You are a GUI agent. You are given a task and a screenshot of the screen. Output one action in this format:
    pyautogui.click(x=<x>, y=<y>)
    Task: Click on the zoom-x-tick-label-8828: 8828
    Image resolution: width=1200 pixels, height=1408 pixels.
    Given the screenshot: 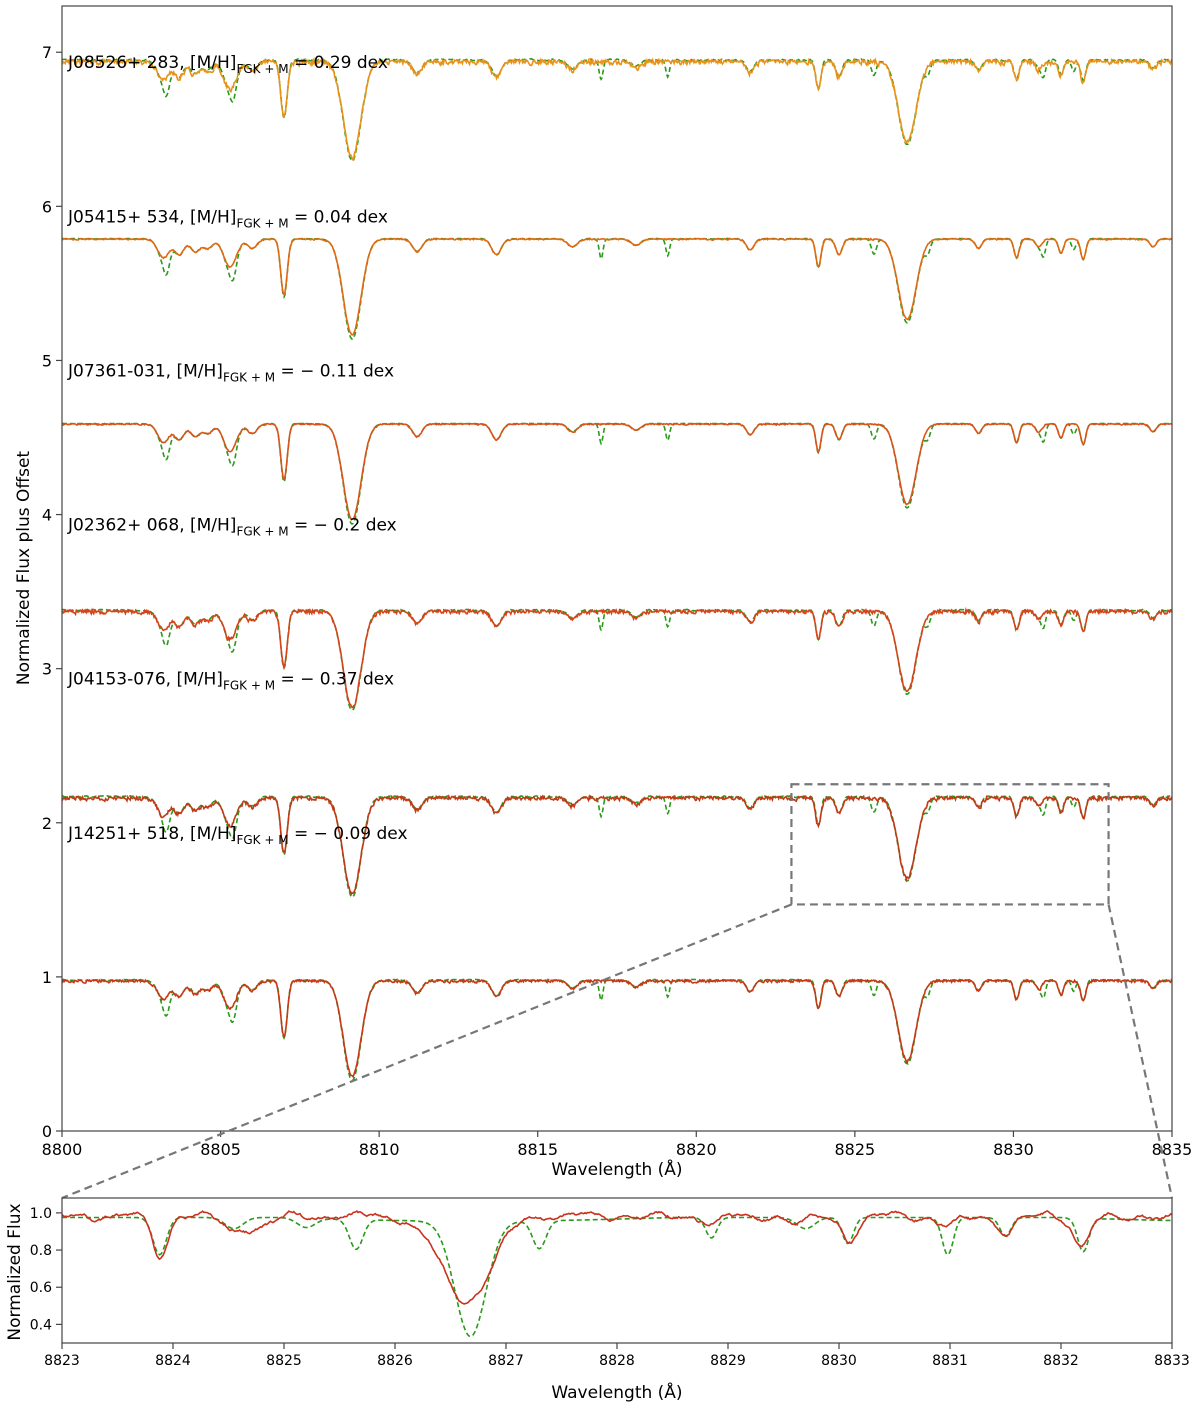 What is the action you would take?
    pyautogui.click(x=617, y=1361)
    